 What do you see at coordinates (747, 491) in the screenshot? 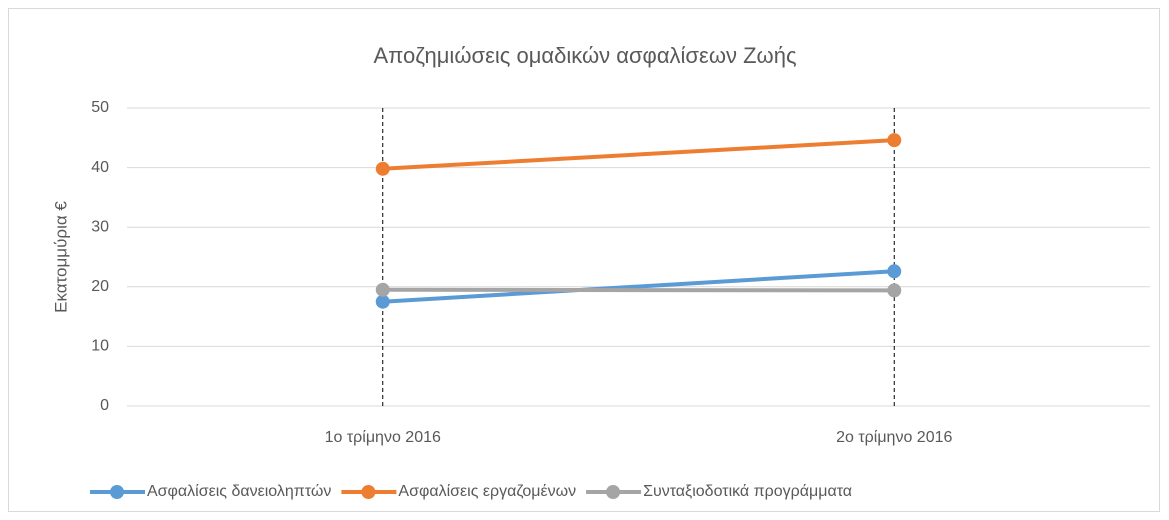
I see `legend-label: Συνταξιοδοτικά προγράμματα` at bounding box center [747, 491].